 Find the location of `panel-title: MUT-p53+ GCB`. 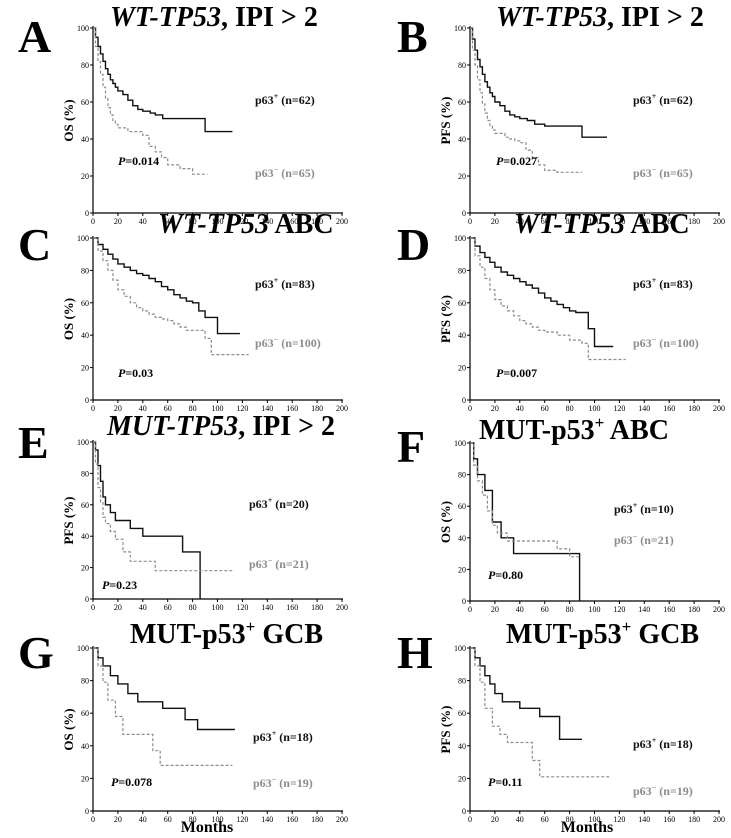

panel-title: MUT-p53+ GCB is located at coordinates (602, 633).